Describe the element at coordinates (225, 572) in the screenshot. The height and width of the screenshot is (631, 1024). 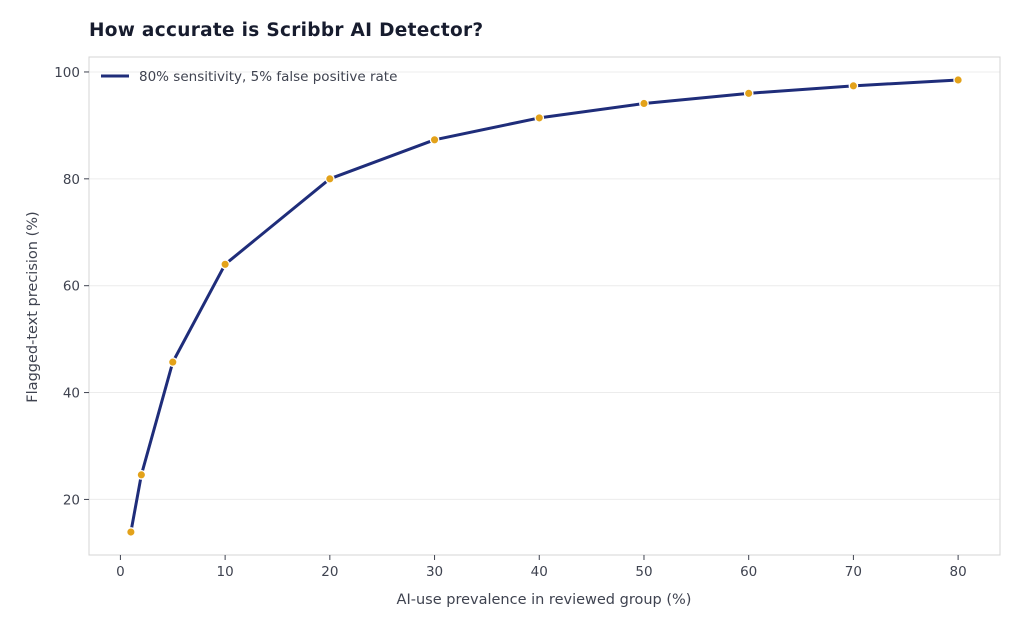
I see `x-tick-label: 10` at that location.